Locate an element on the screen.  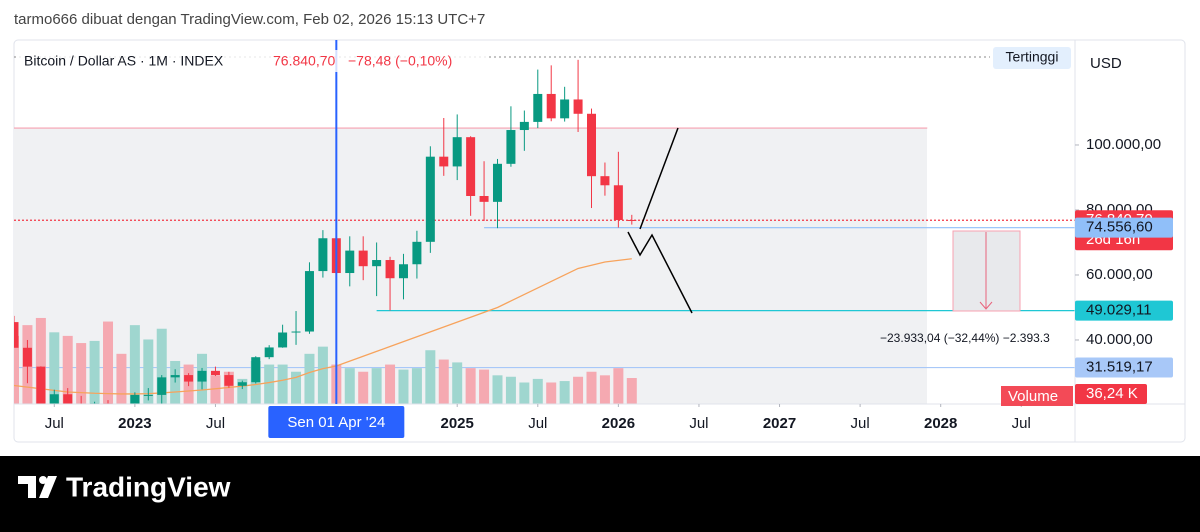
price-label: 74.556,60 is located at coordinates (1119, 227).